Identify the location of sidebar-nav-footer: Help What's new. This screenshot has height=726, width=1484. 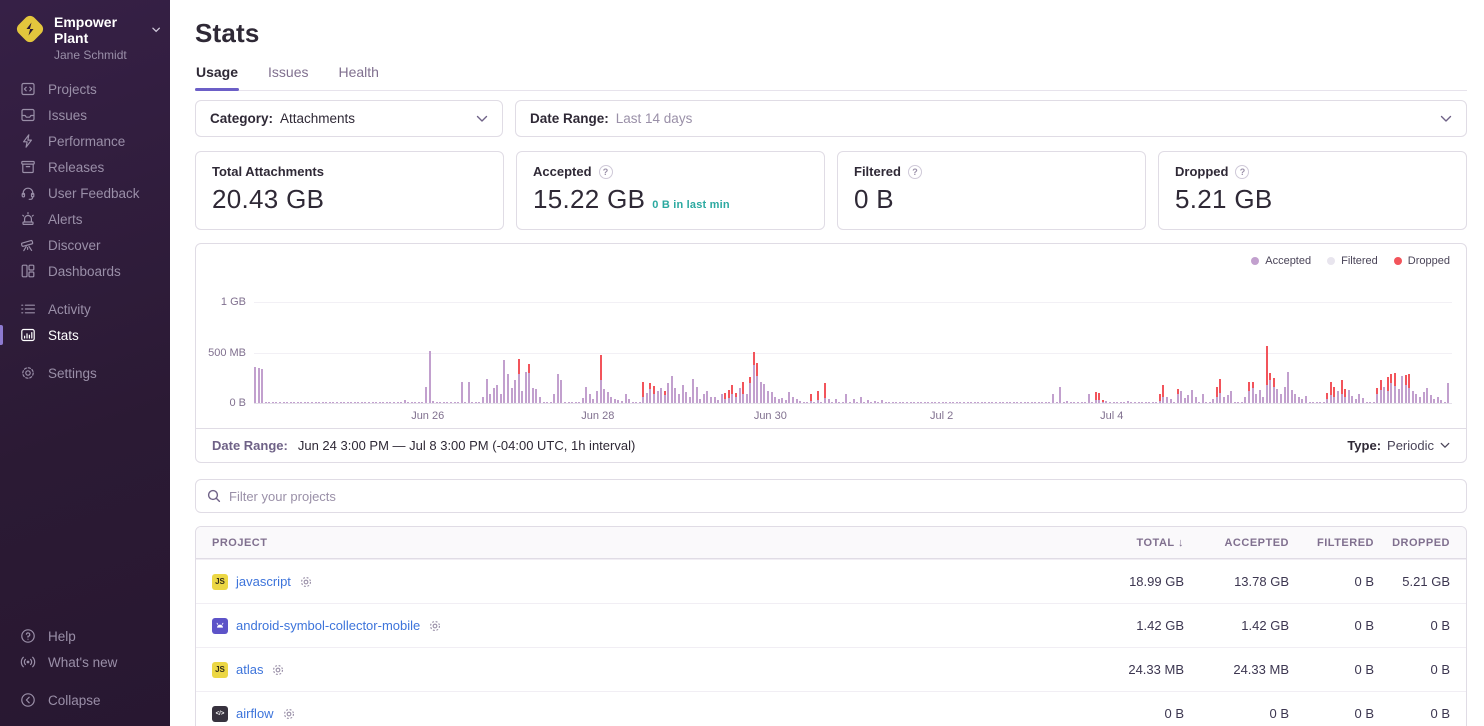
(85, 649).